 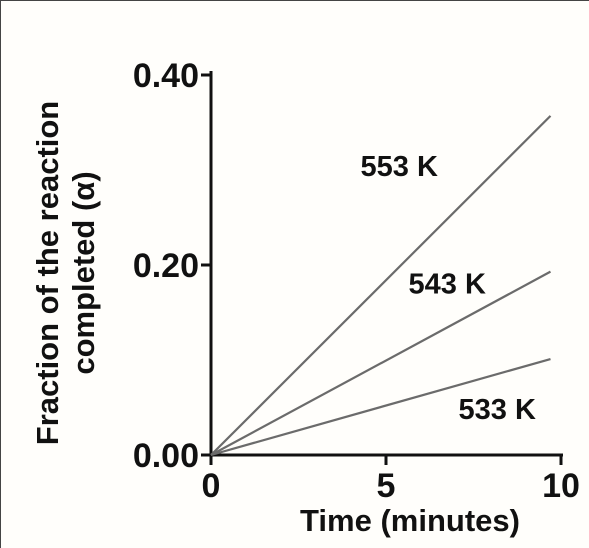 What do you see at coordinates (380, 407) in the screenshot?
I see `series-line` at bounding box center [380, 407].